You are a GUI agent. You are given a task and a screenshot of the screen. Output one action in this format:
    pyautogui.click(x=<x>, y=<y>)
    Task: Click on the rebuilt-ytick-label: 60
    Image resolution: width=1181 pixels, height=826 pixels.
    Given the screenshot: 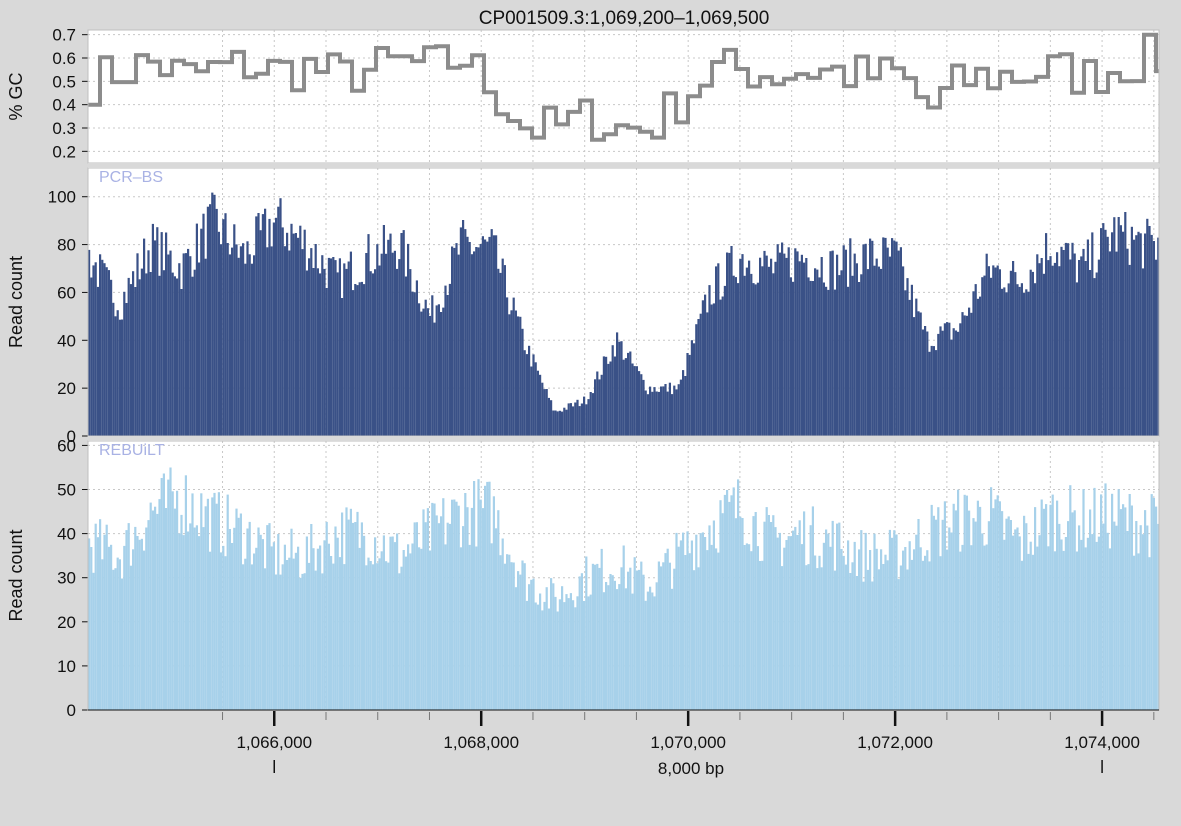 What is the action you would take?
    pyautogui.click(x=66, y=445)
    